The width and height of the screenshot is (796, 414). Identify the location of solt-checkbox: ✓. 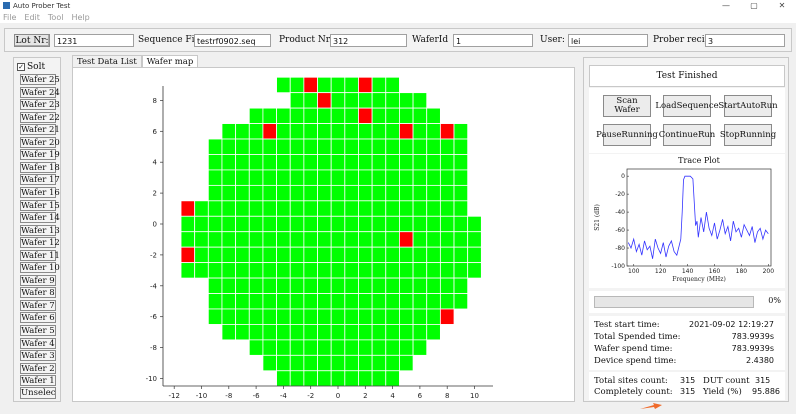
(21, 66).